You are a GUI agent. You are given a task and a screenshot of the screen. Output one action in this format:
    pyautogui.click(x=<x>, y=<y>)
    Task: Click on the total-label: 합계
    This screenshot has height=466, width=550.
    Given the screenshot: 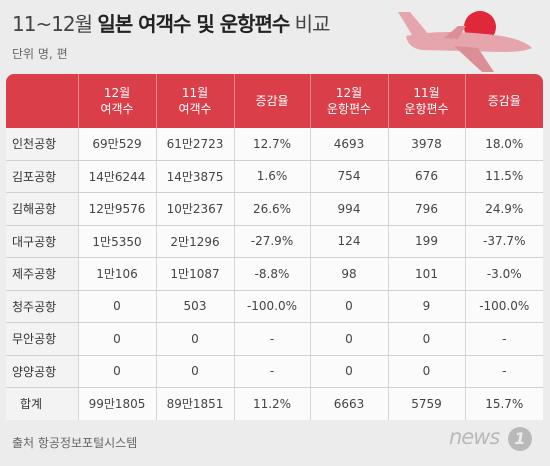 What is the action you would take?
    pyautogui.click(x=42, y=403)
    